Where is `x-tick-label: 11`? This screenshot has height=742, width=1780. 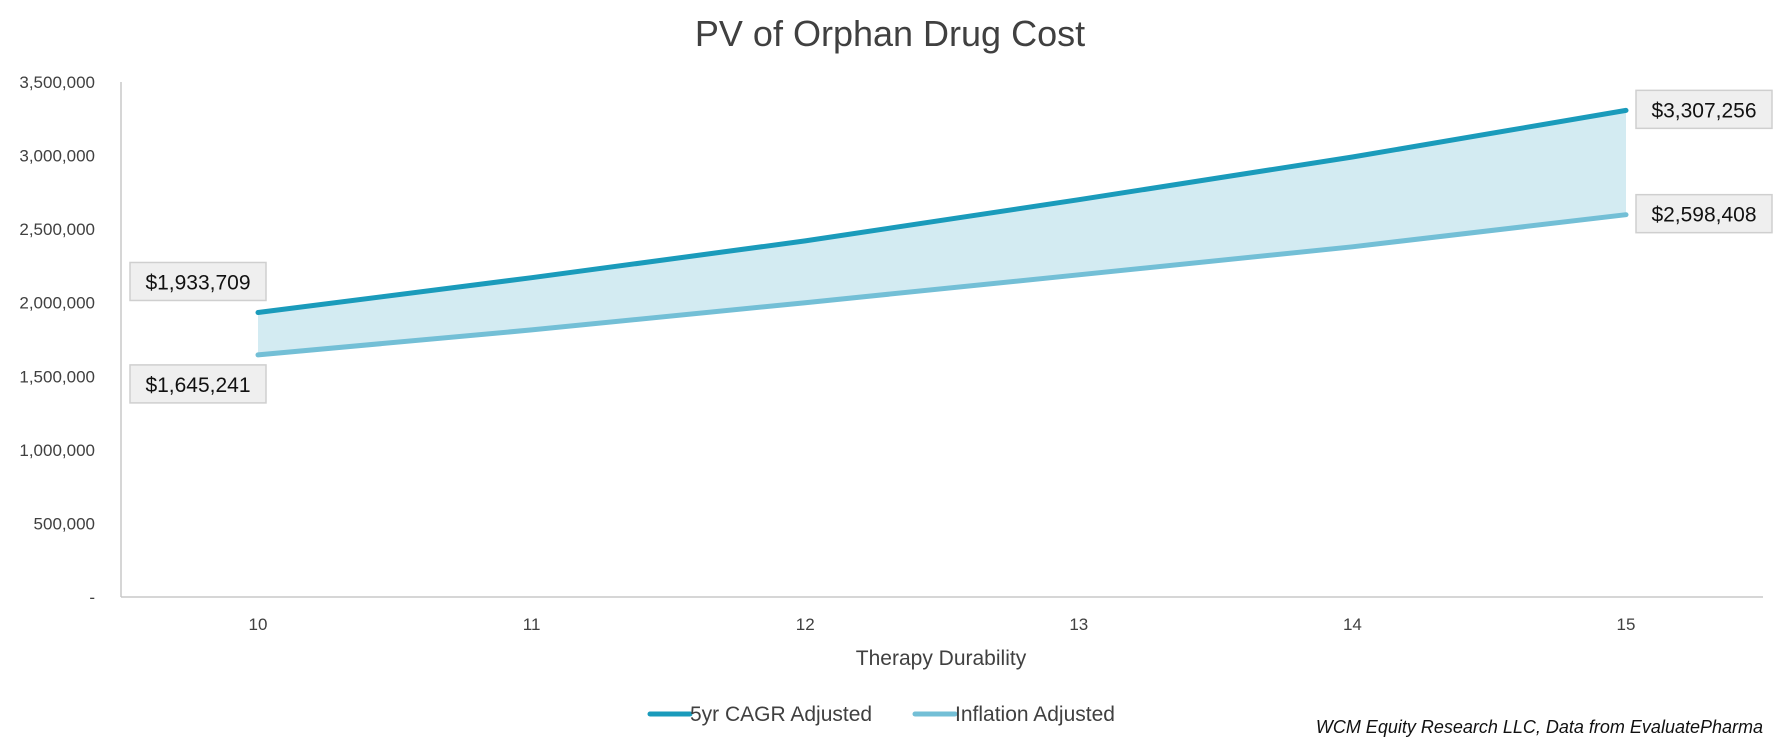 x-tick-label: 11 is located at coordinates (532, 624).